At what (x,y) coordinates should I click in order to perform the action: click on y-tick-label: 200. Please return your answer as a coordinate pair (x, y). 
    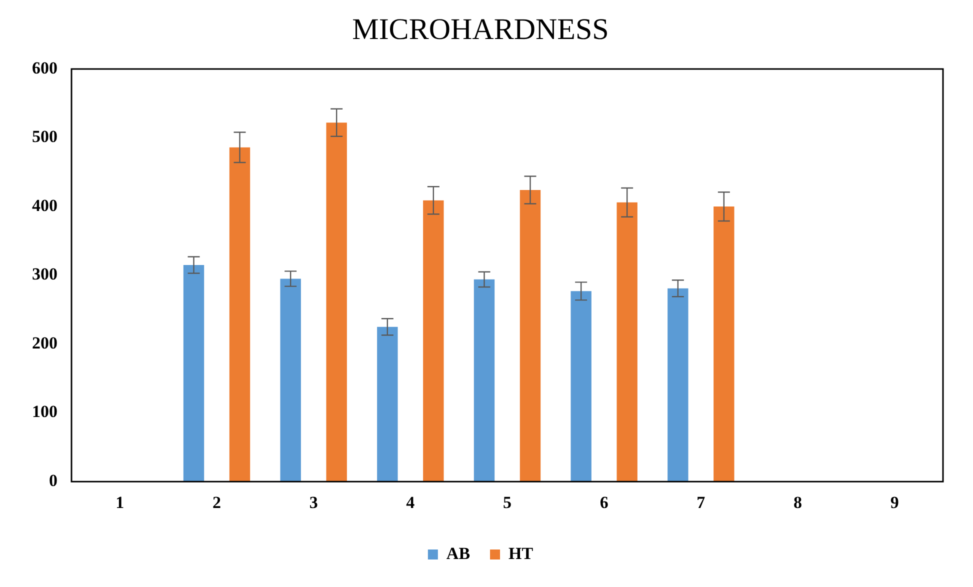
    Looking at the image, I should click on (45, 342).